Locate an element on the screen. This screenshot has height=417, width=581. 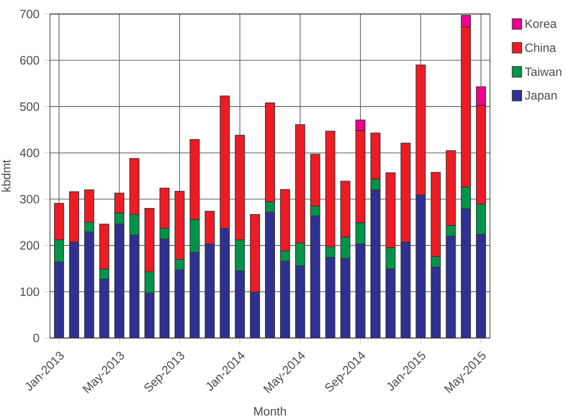
y-tick-label: 0 is located at coordinates (36, 338).